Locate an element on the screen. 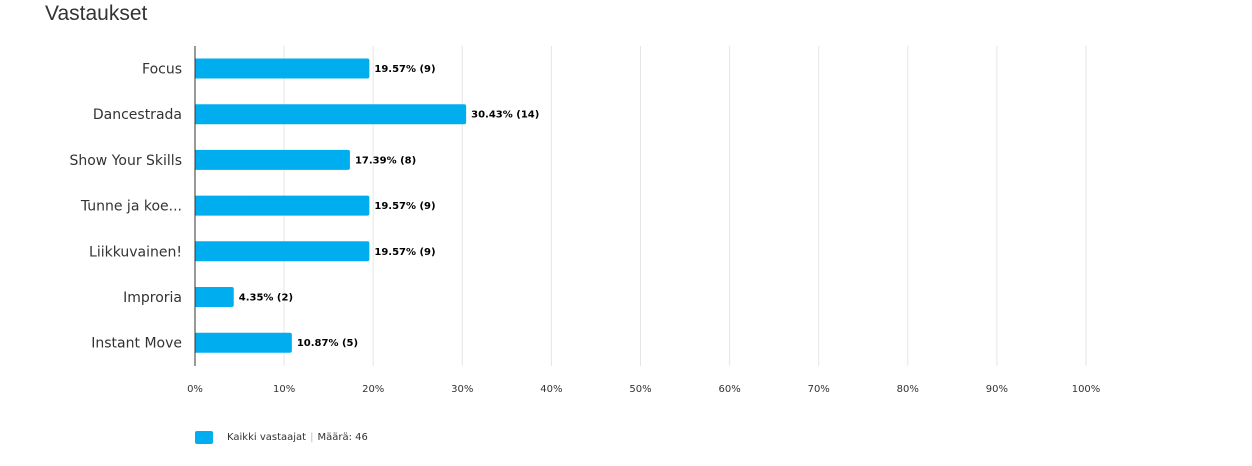 The image size is (1252, 466). x-tick-label: 40% is located at coordinates (551, 389).